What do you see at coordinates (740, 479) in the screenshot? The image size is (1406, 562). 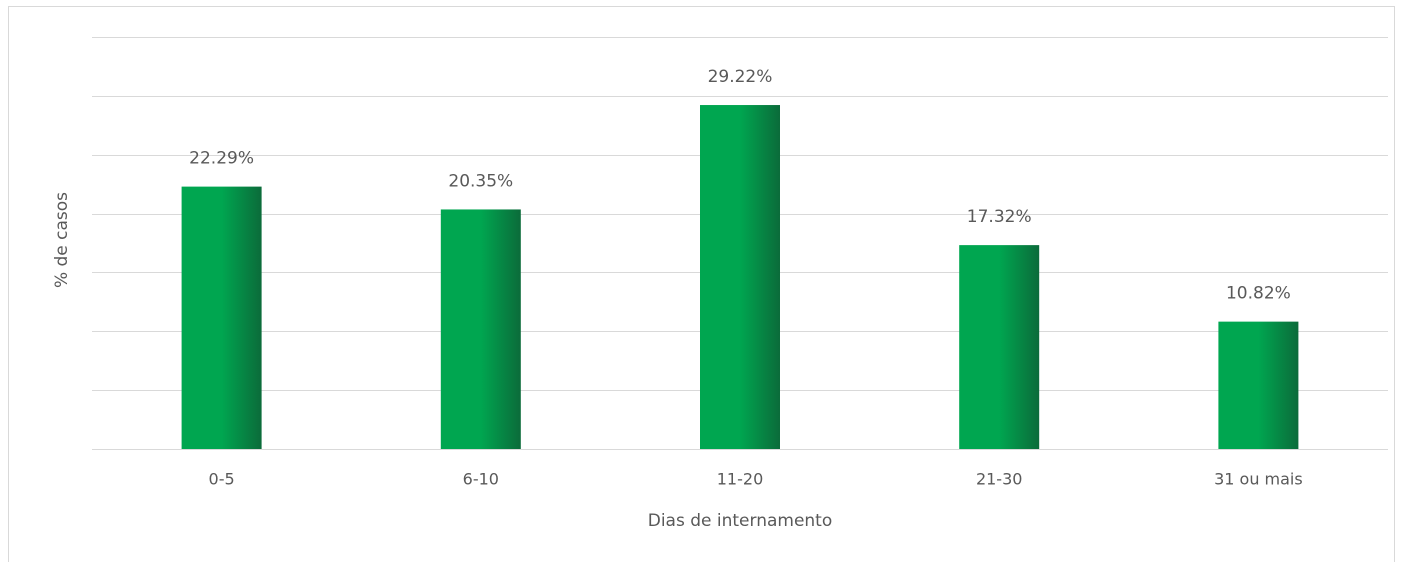 I see `x-tick-label: 11-20` at bounding box center [740, 479].